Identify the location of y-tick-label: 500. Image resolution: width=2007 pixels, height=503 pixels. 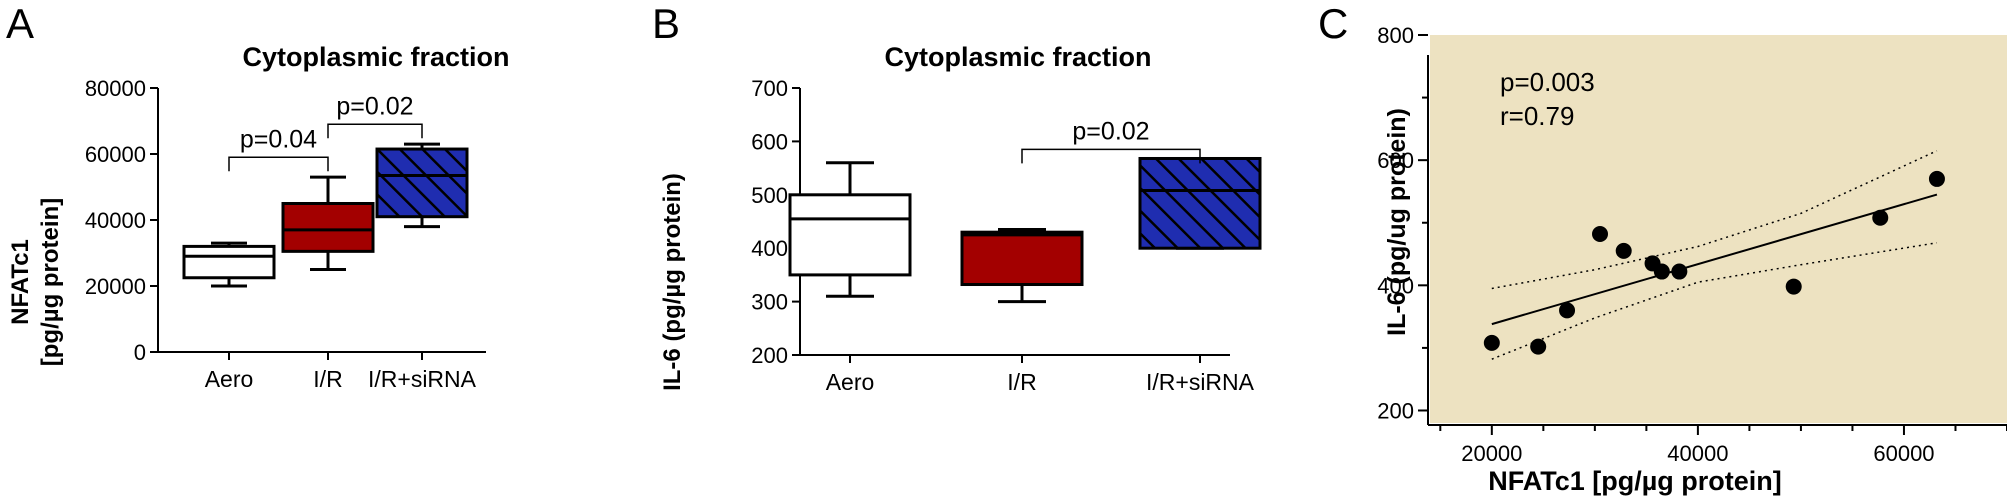
(769, 195).